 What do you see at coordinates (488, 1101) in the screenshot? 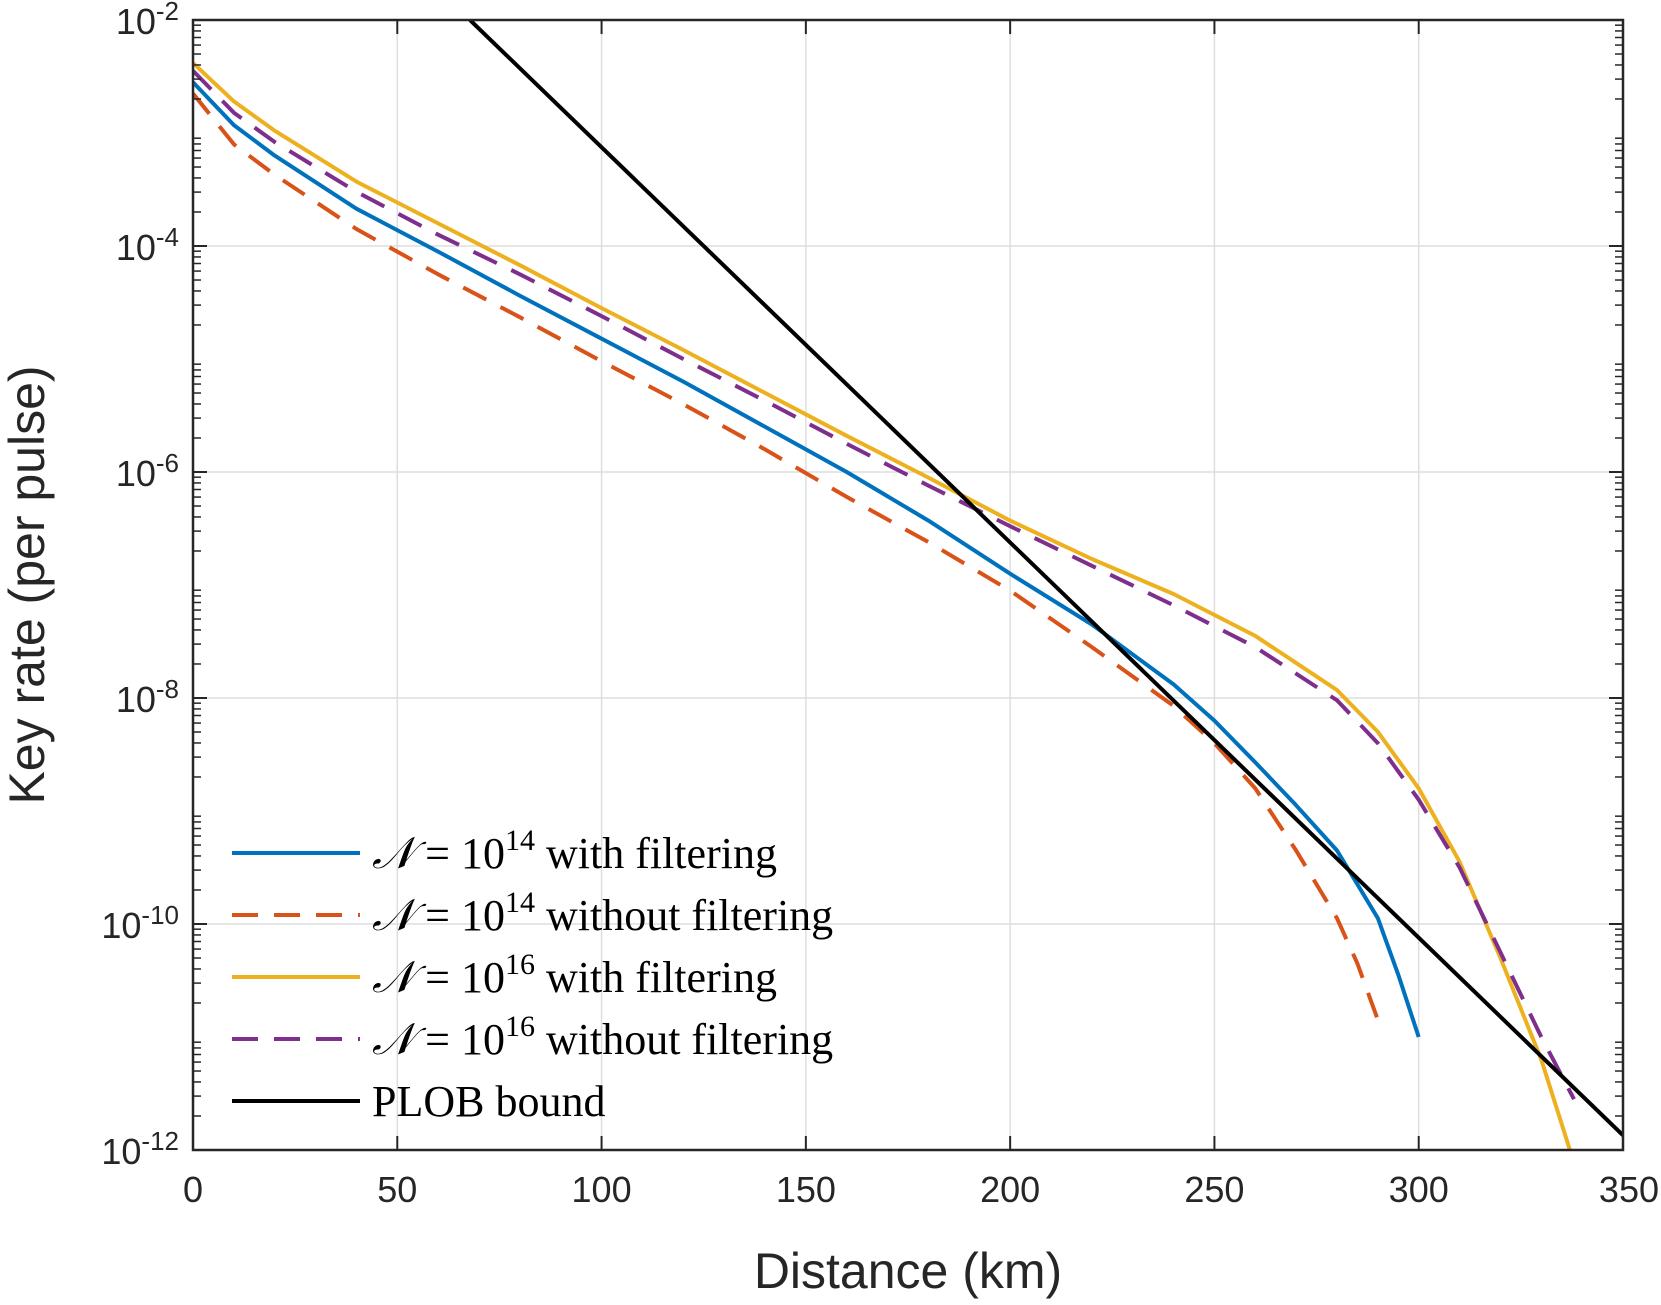
I see `legend-label: PLOB bound` at bounding box center [488, 1101].